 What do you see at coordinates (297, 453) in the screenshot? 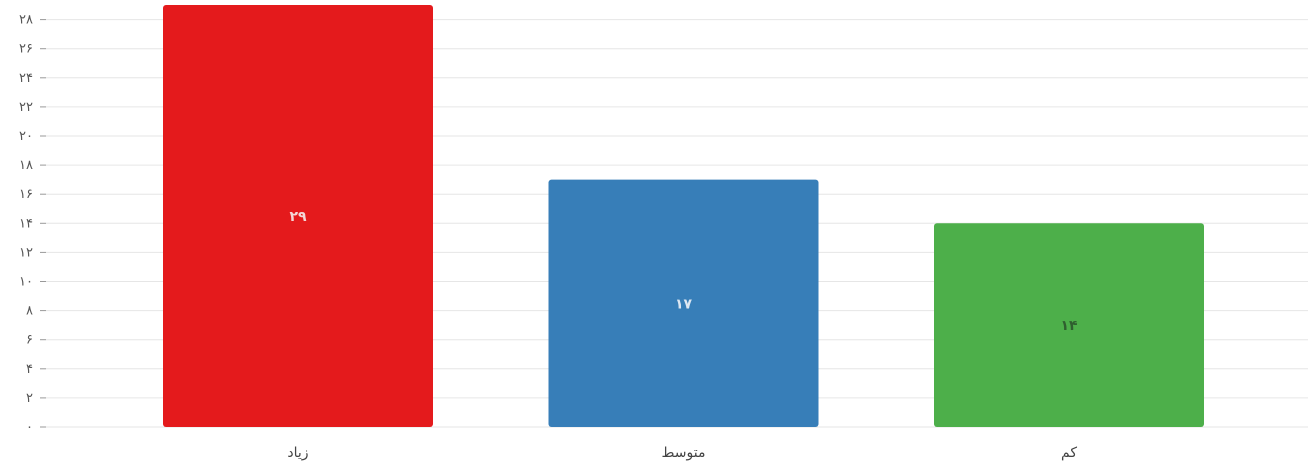
I see `x-category-label: زیاد` at bounding box center [297, 453].